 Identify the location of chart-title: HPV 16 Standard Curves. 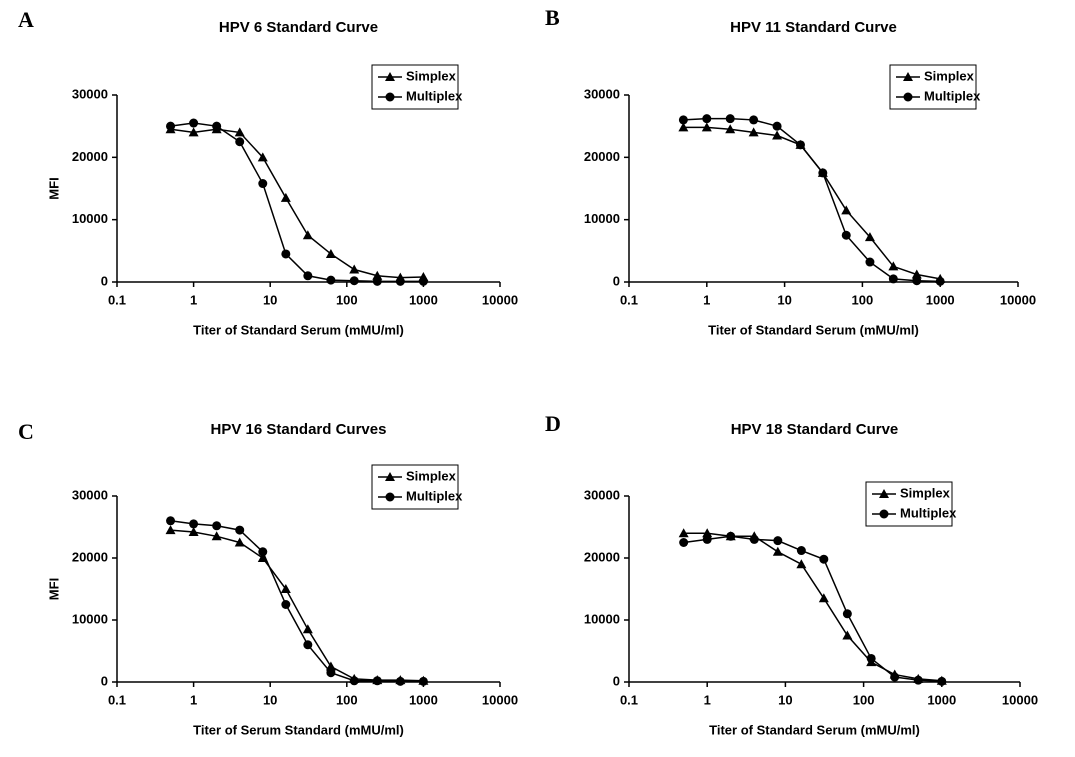
(299, 429).